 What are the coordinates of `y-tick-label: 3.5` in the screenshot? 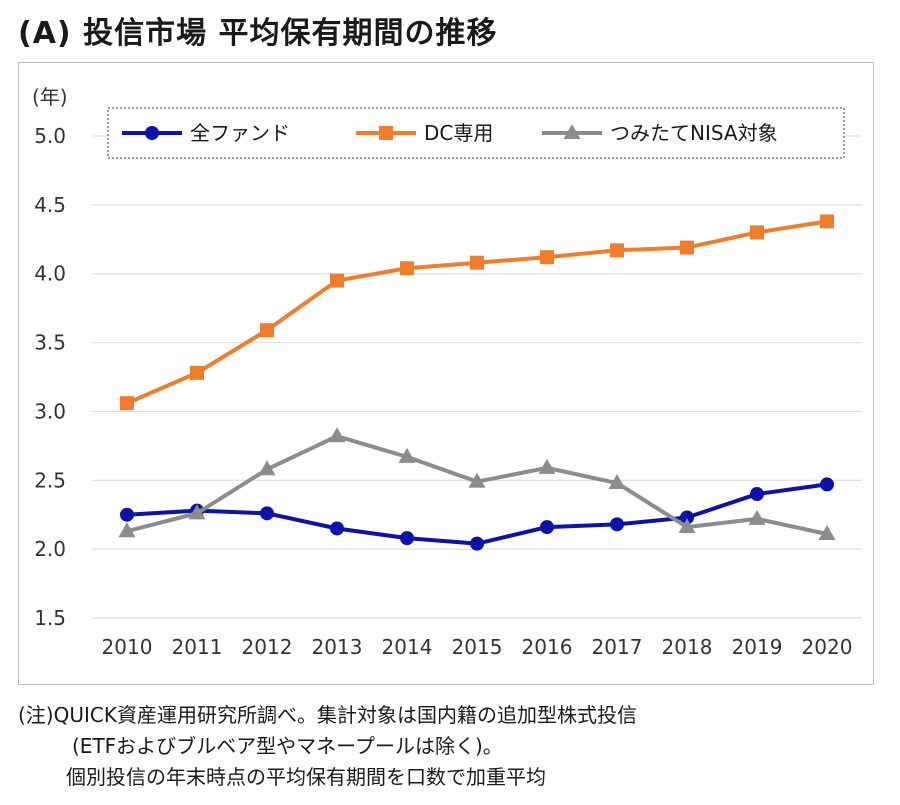 It's located at (50, 343).